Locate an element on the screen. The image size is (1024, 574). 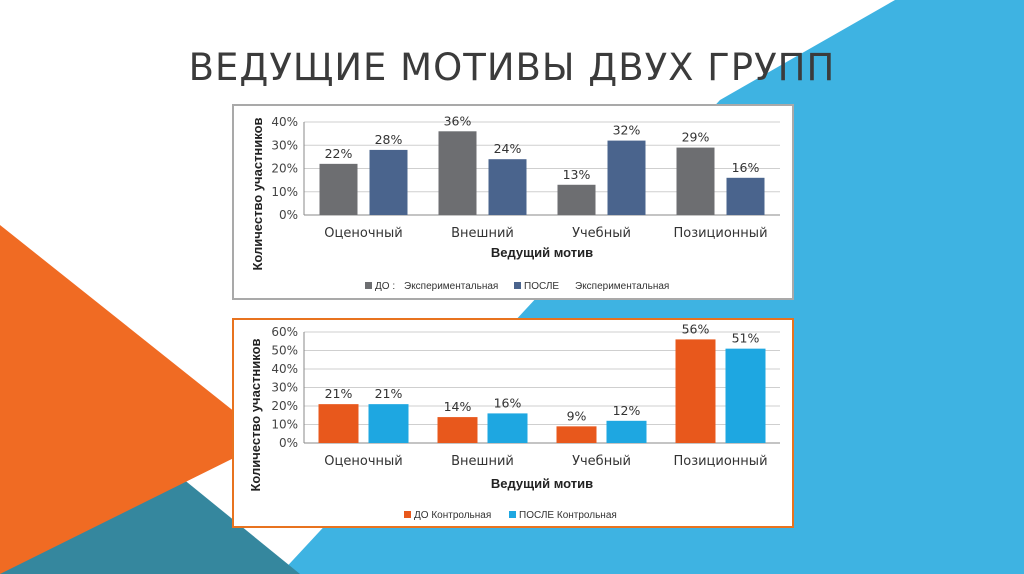
chart1-category-label: Оценочный is located at coordinates (363, 233).